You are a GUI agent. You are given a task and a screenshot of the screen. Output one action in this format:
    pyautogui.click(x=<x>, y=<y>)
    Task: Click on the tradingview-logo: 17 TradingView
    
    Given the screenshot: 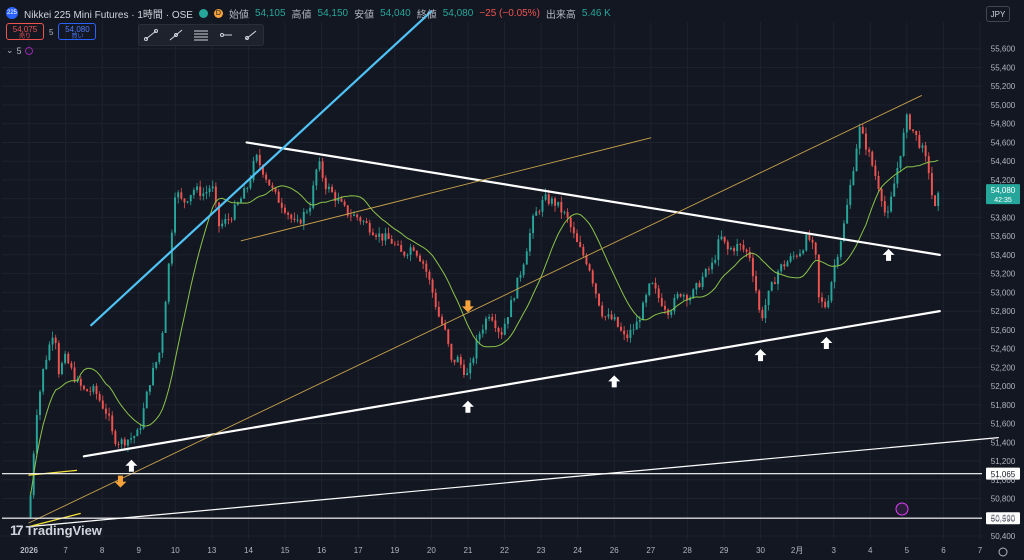 What is the action you would take?
    pyautogui.click(x=56, y=530)
    